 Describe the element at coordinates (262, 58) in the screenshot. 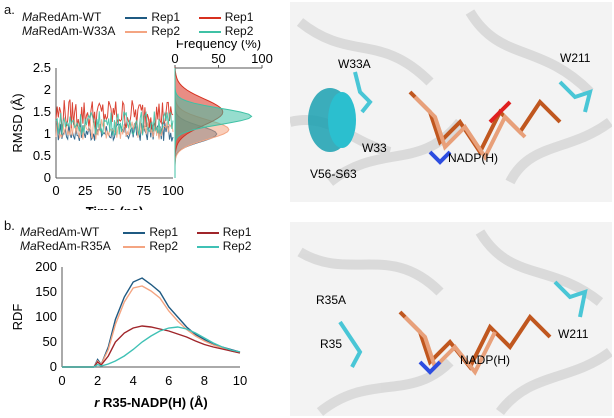

I see `freq-tick-label: 100` at that location.